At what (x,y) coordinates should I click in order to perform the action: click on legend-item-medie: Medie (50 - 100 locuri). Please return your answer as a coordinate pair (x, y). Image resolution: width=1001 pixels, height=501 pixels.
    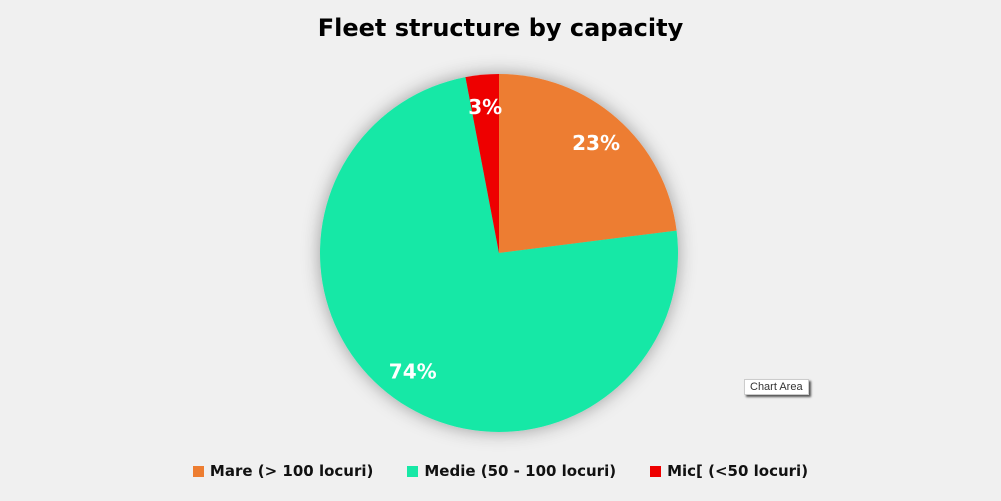
    Looking at the image, I should click on (511, 471).